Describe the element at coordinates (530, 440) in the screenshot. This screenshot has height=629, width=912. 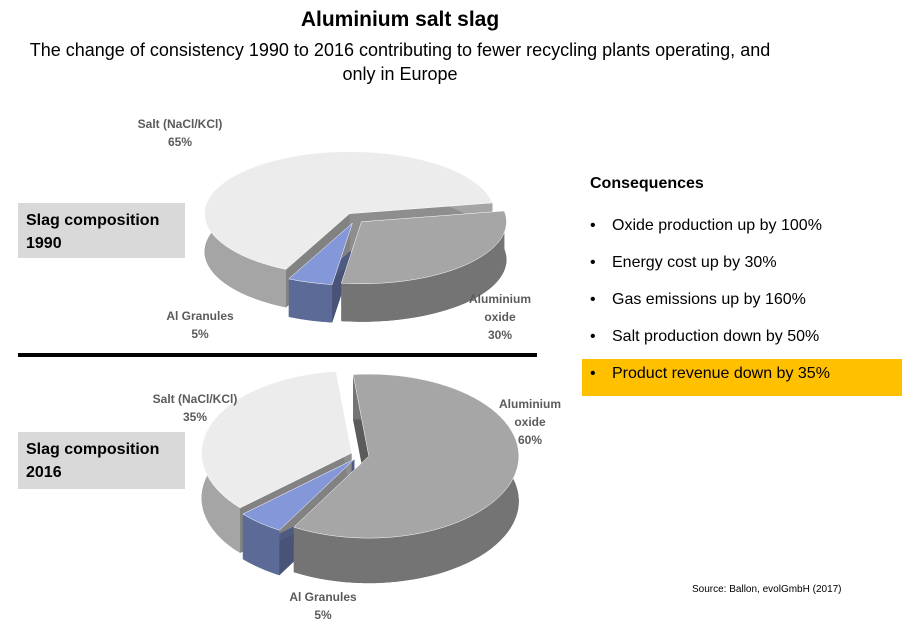
I see `value-label: 60%` at that location.